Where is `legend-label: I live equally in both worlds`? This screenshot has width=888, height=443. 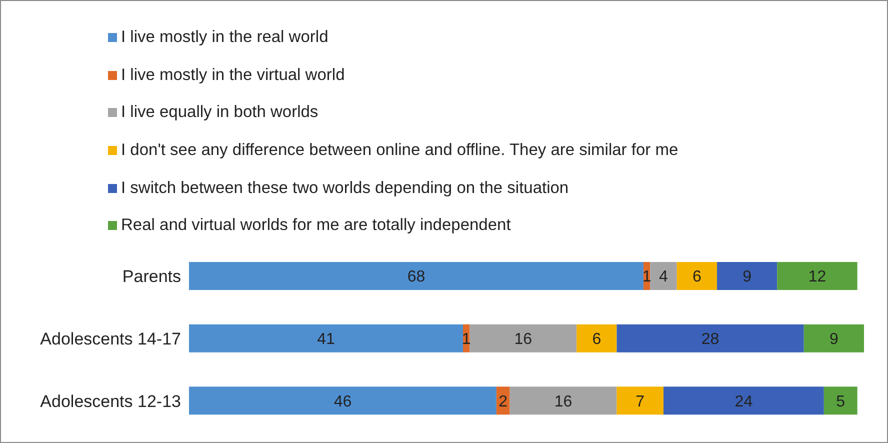
legend-label: I live equally in both worlds is located at coordinates (219, 112).